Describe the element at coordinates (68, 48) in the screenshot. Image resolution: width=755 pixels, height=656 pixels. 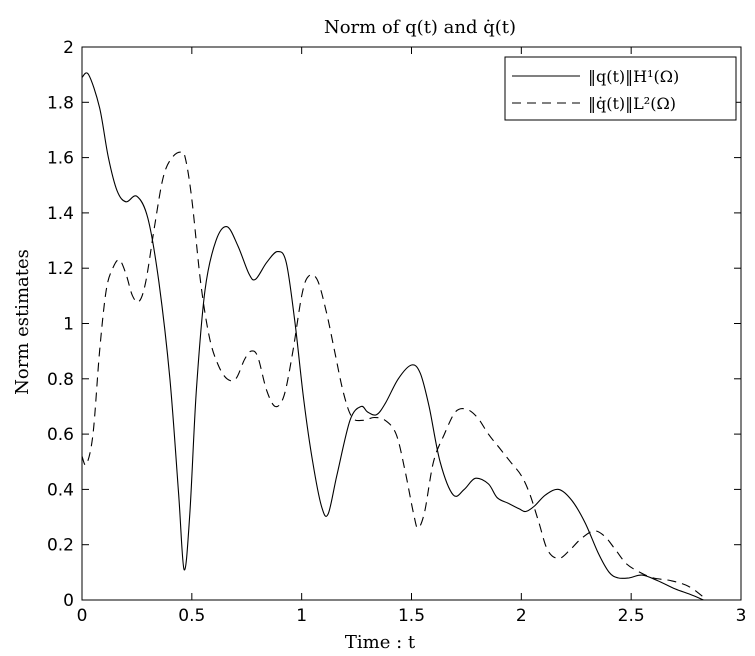
I see `y-tick-label: 2` at that location.